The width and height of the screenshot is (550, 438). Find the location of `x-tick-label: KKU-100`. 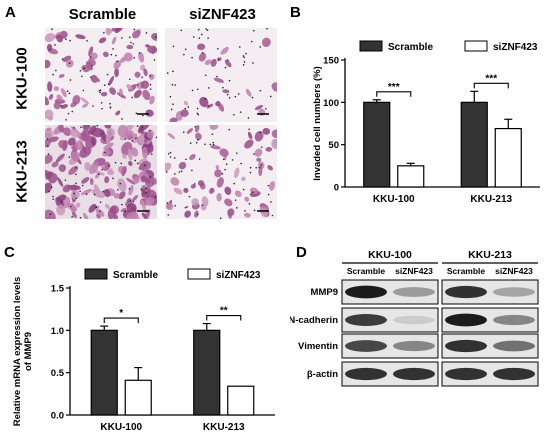

x-tick-label: KKU-100 is located at coordinates (121, 427).